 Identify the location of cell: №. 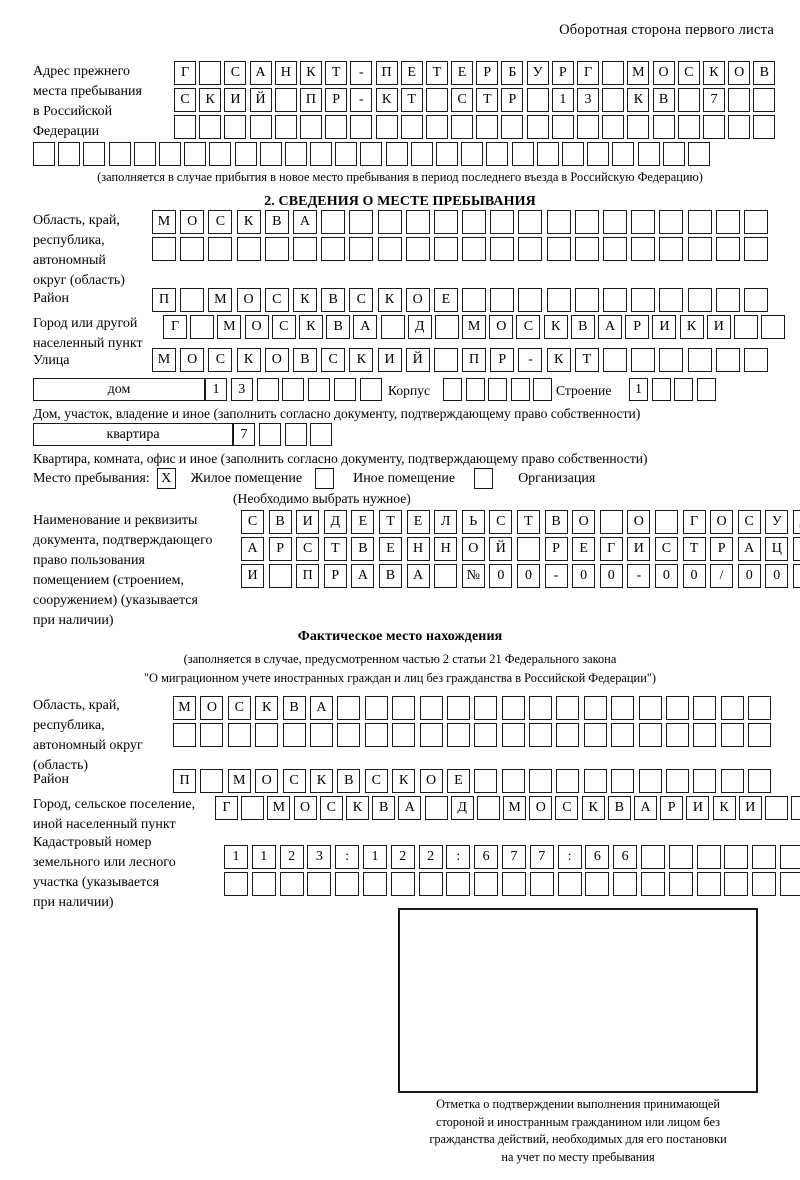
(473, 576).